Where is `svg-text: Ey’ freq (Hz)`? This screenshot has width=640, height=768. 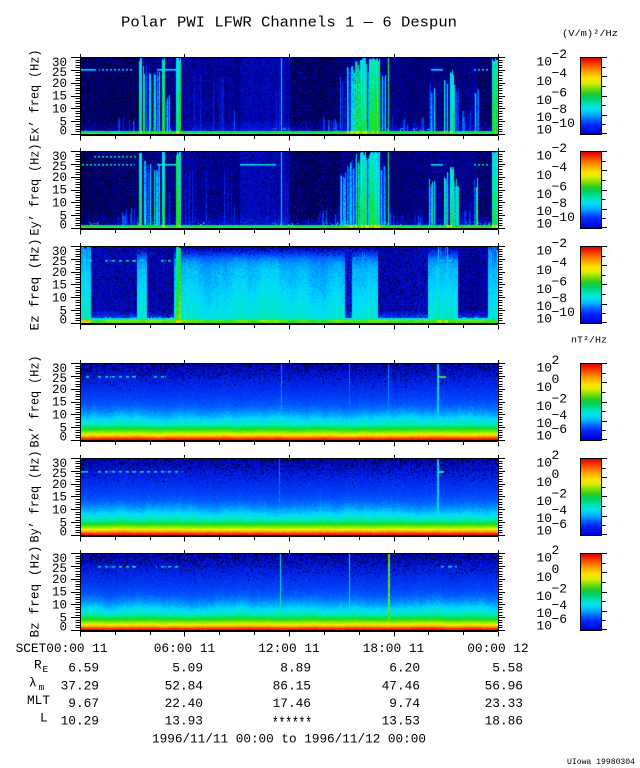
svg-text: Ey’ freq (Hz) is located at coordinates (36, 190).